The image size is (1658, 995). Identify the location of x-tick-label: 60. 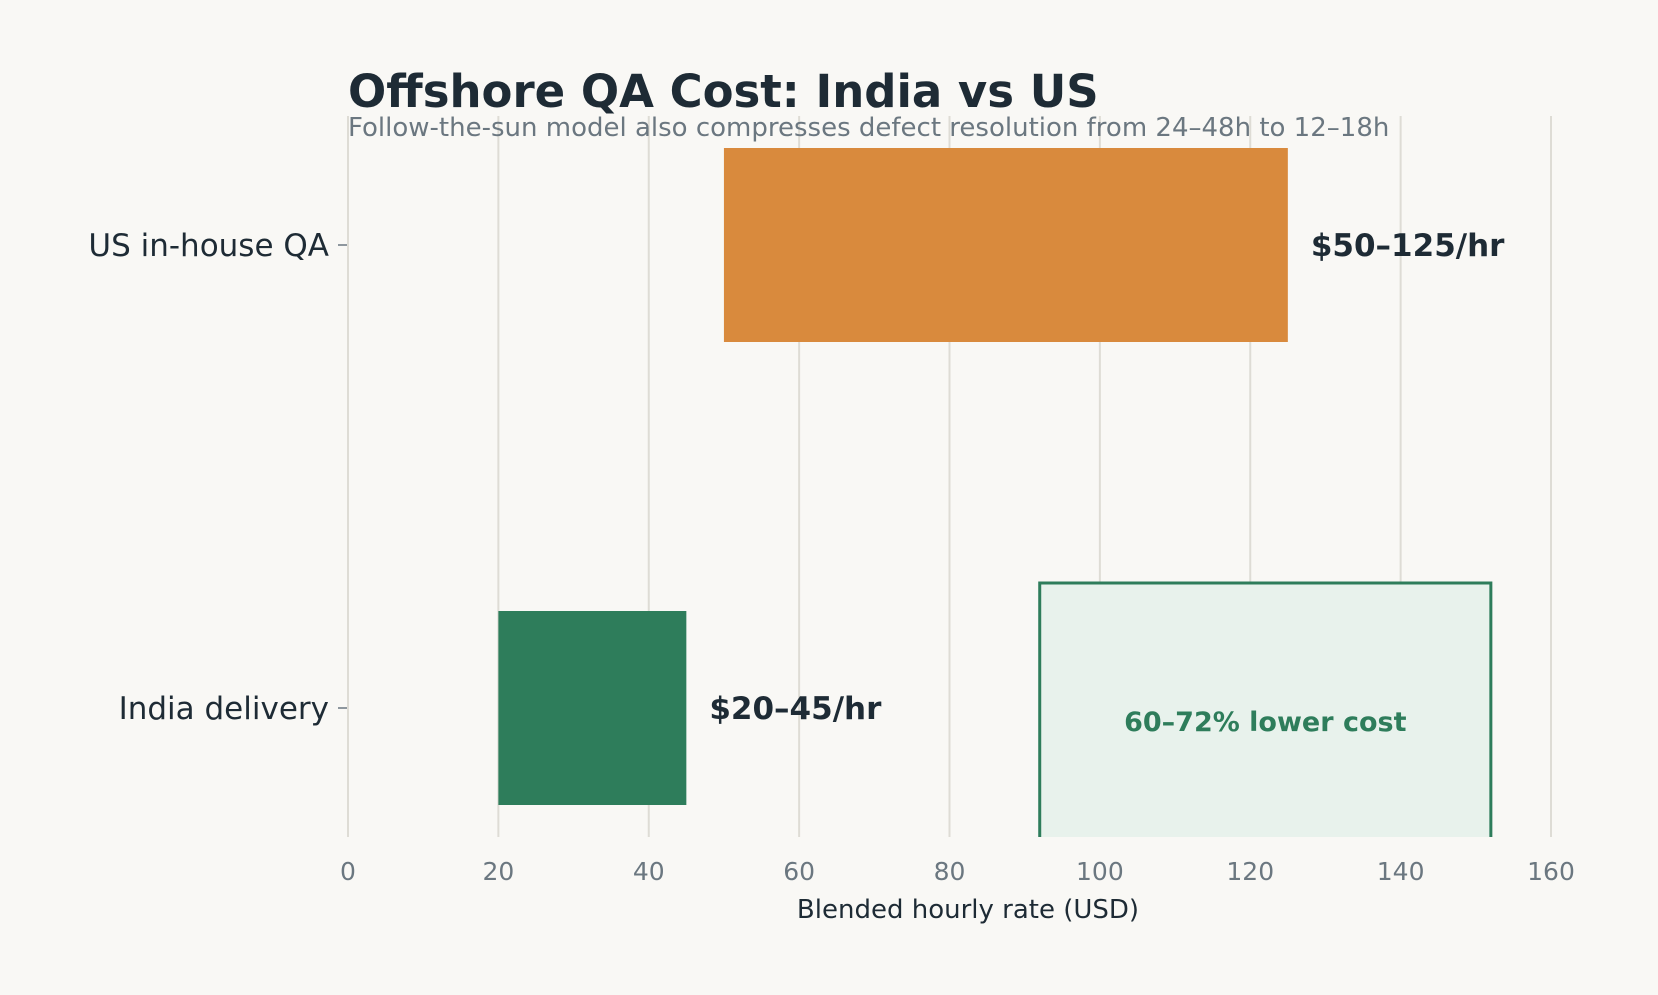
(799, 871).